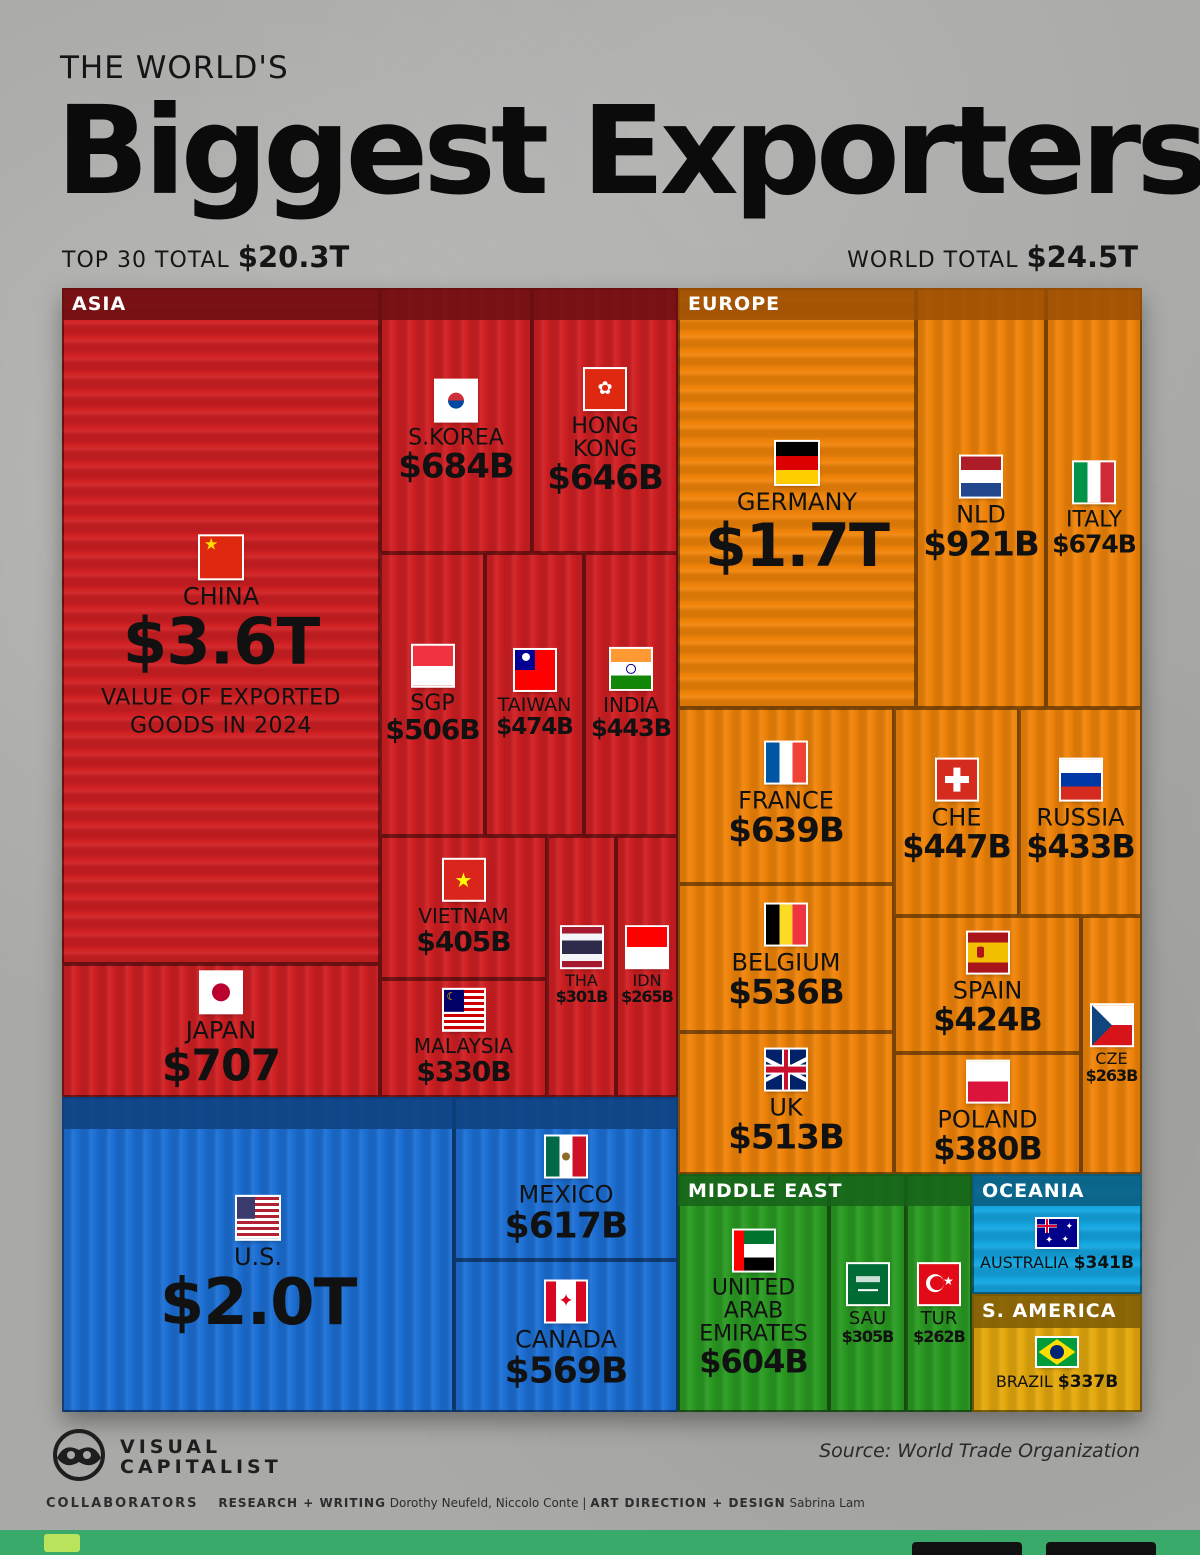 Image resolution: width=1200 pixels, height=1555 pixels. Describe the element at coordinates (605, 477) in the screenshot. I see `tile-value: $646B` at that location.